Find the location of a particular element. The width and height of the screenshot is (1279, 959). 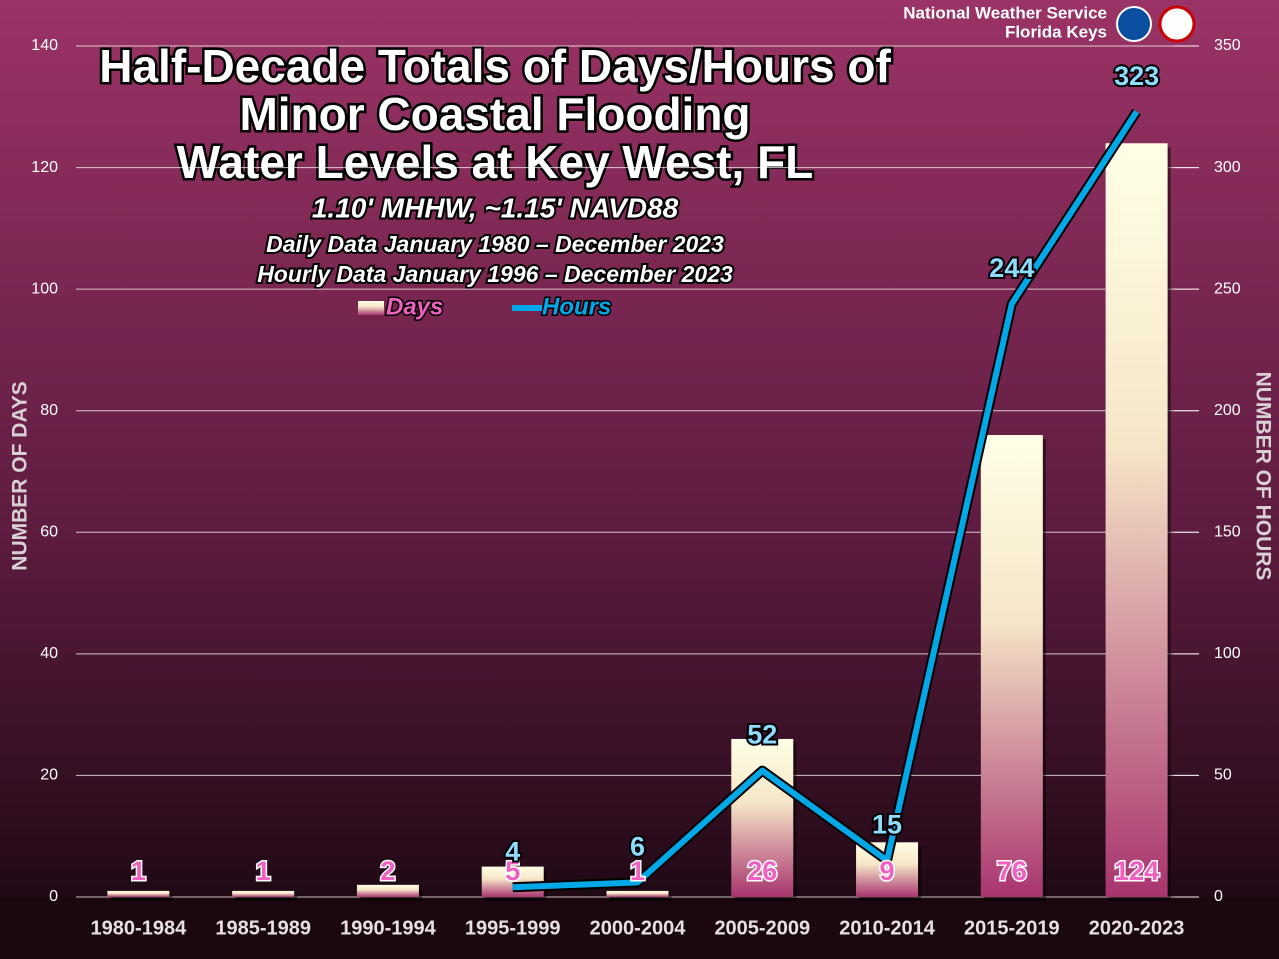

x-tick-label: 2005-2009 is located at coordinates (762, 928).